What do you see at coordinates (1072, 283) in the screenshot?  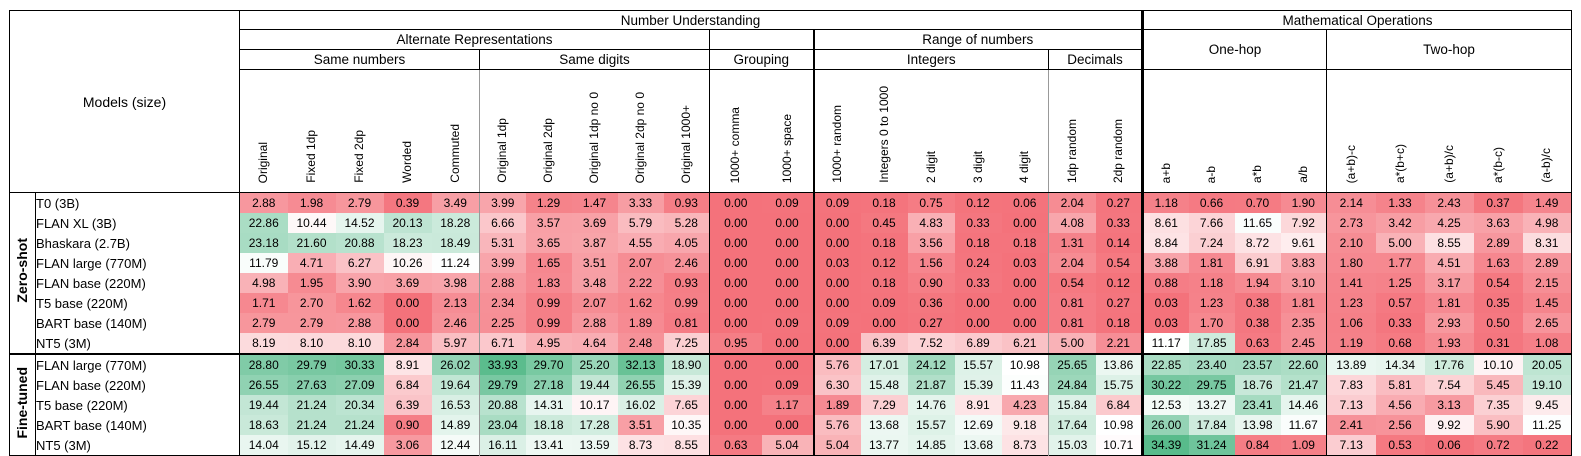 I see `data-cell: 0.54` at bounding box center [1072, 283].